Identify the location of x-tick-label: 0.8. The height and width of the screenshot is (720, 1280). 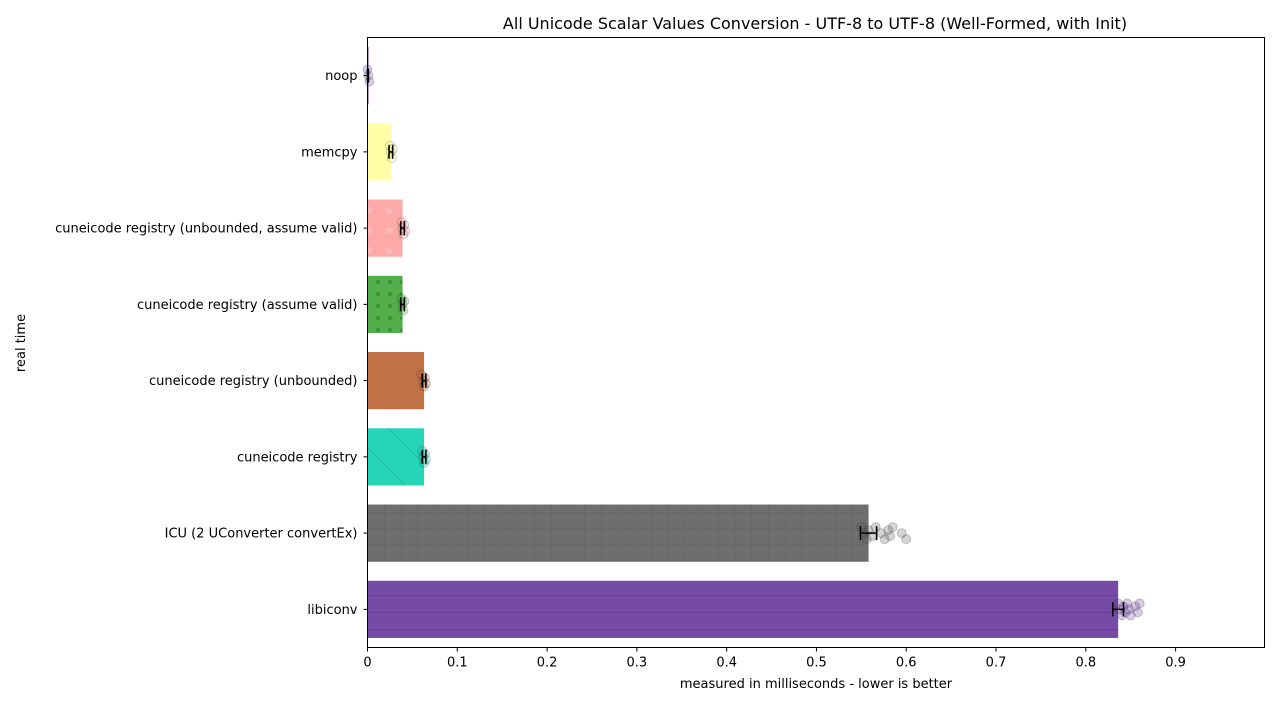
(1085, 663).